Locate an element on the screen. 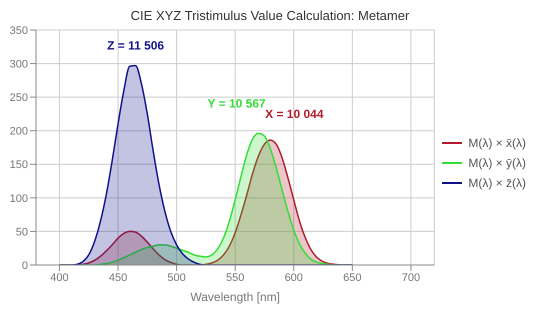 The width and height of the screenshot is (540, 315). x-tick-label: 600 is located at coordinates (293, 278).